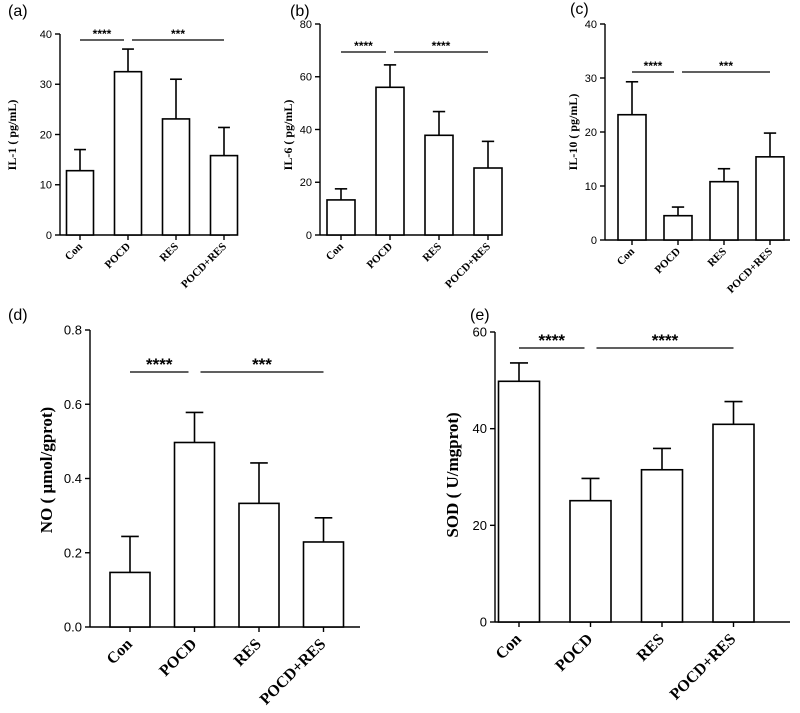 The width and height of the screenshot is (800, 713). I want to click on y-axis-label: NO ( μmol/gprot), so click(46, 470).